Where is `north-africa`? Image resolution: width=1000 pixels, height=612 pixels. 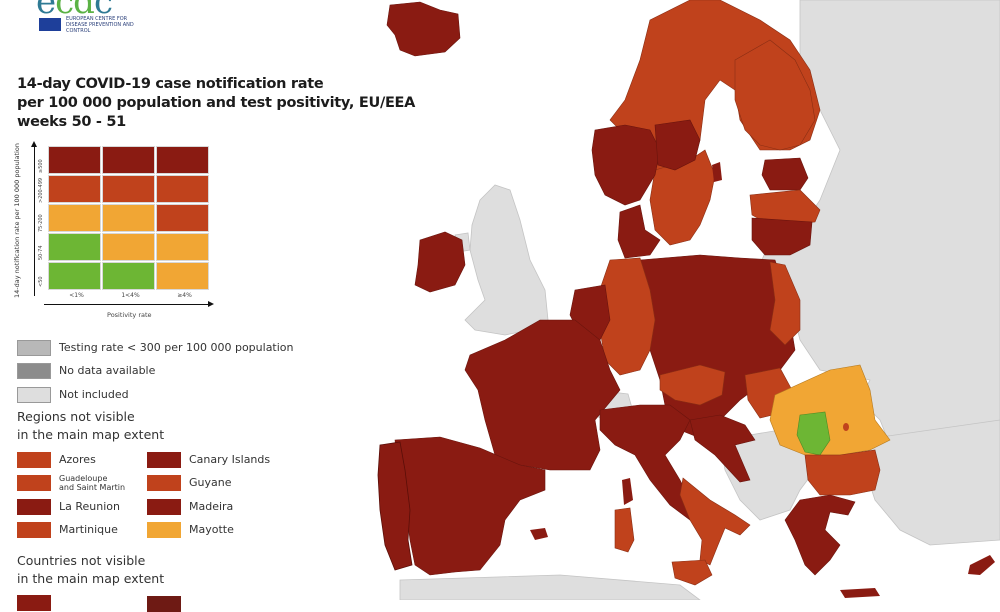
north-africa is located at coordinates (550, 587).